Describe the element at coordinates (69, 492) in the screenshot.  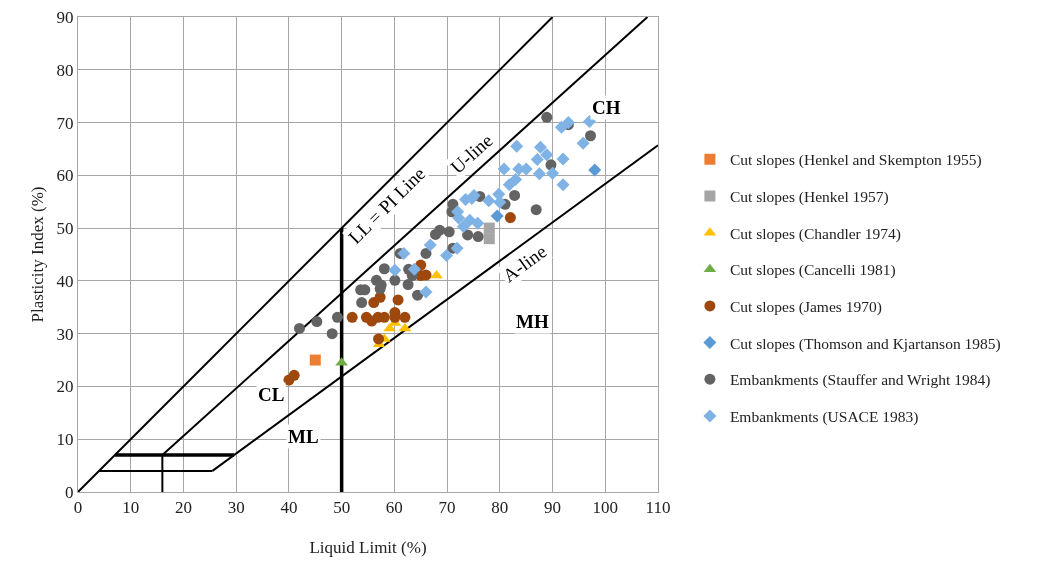
I see `y-tick-label: 0` at that location.